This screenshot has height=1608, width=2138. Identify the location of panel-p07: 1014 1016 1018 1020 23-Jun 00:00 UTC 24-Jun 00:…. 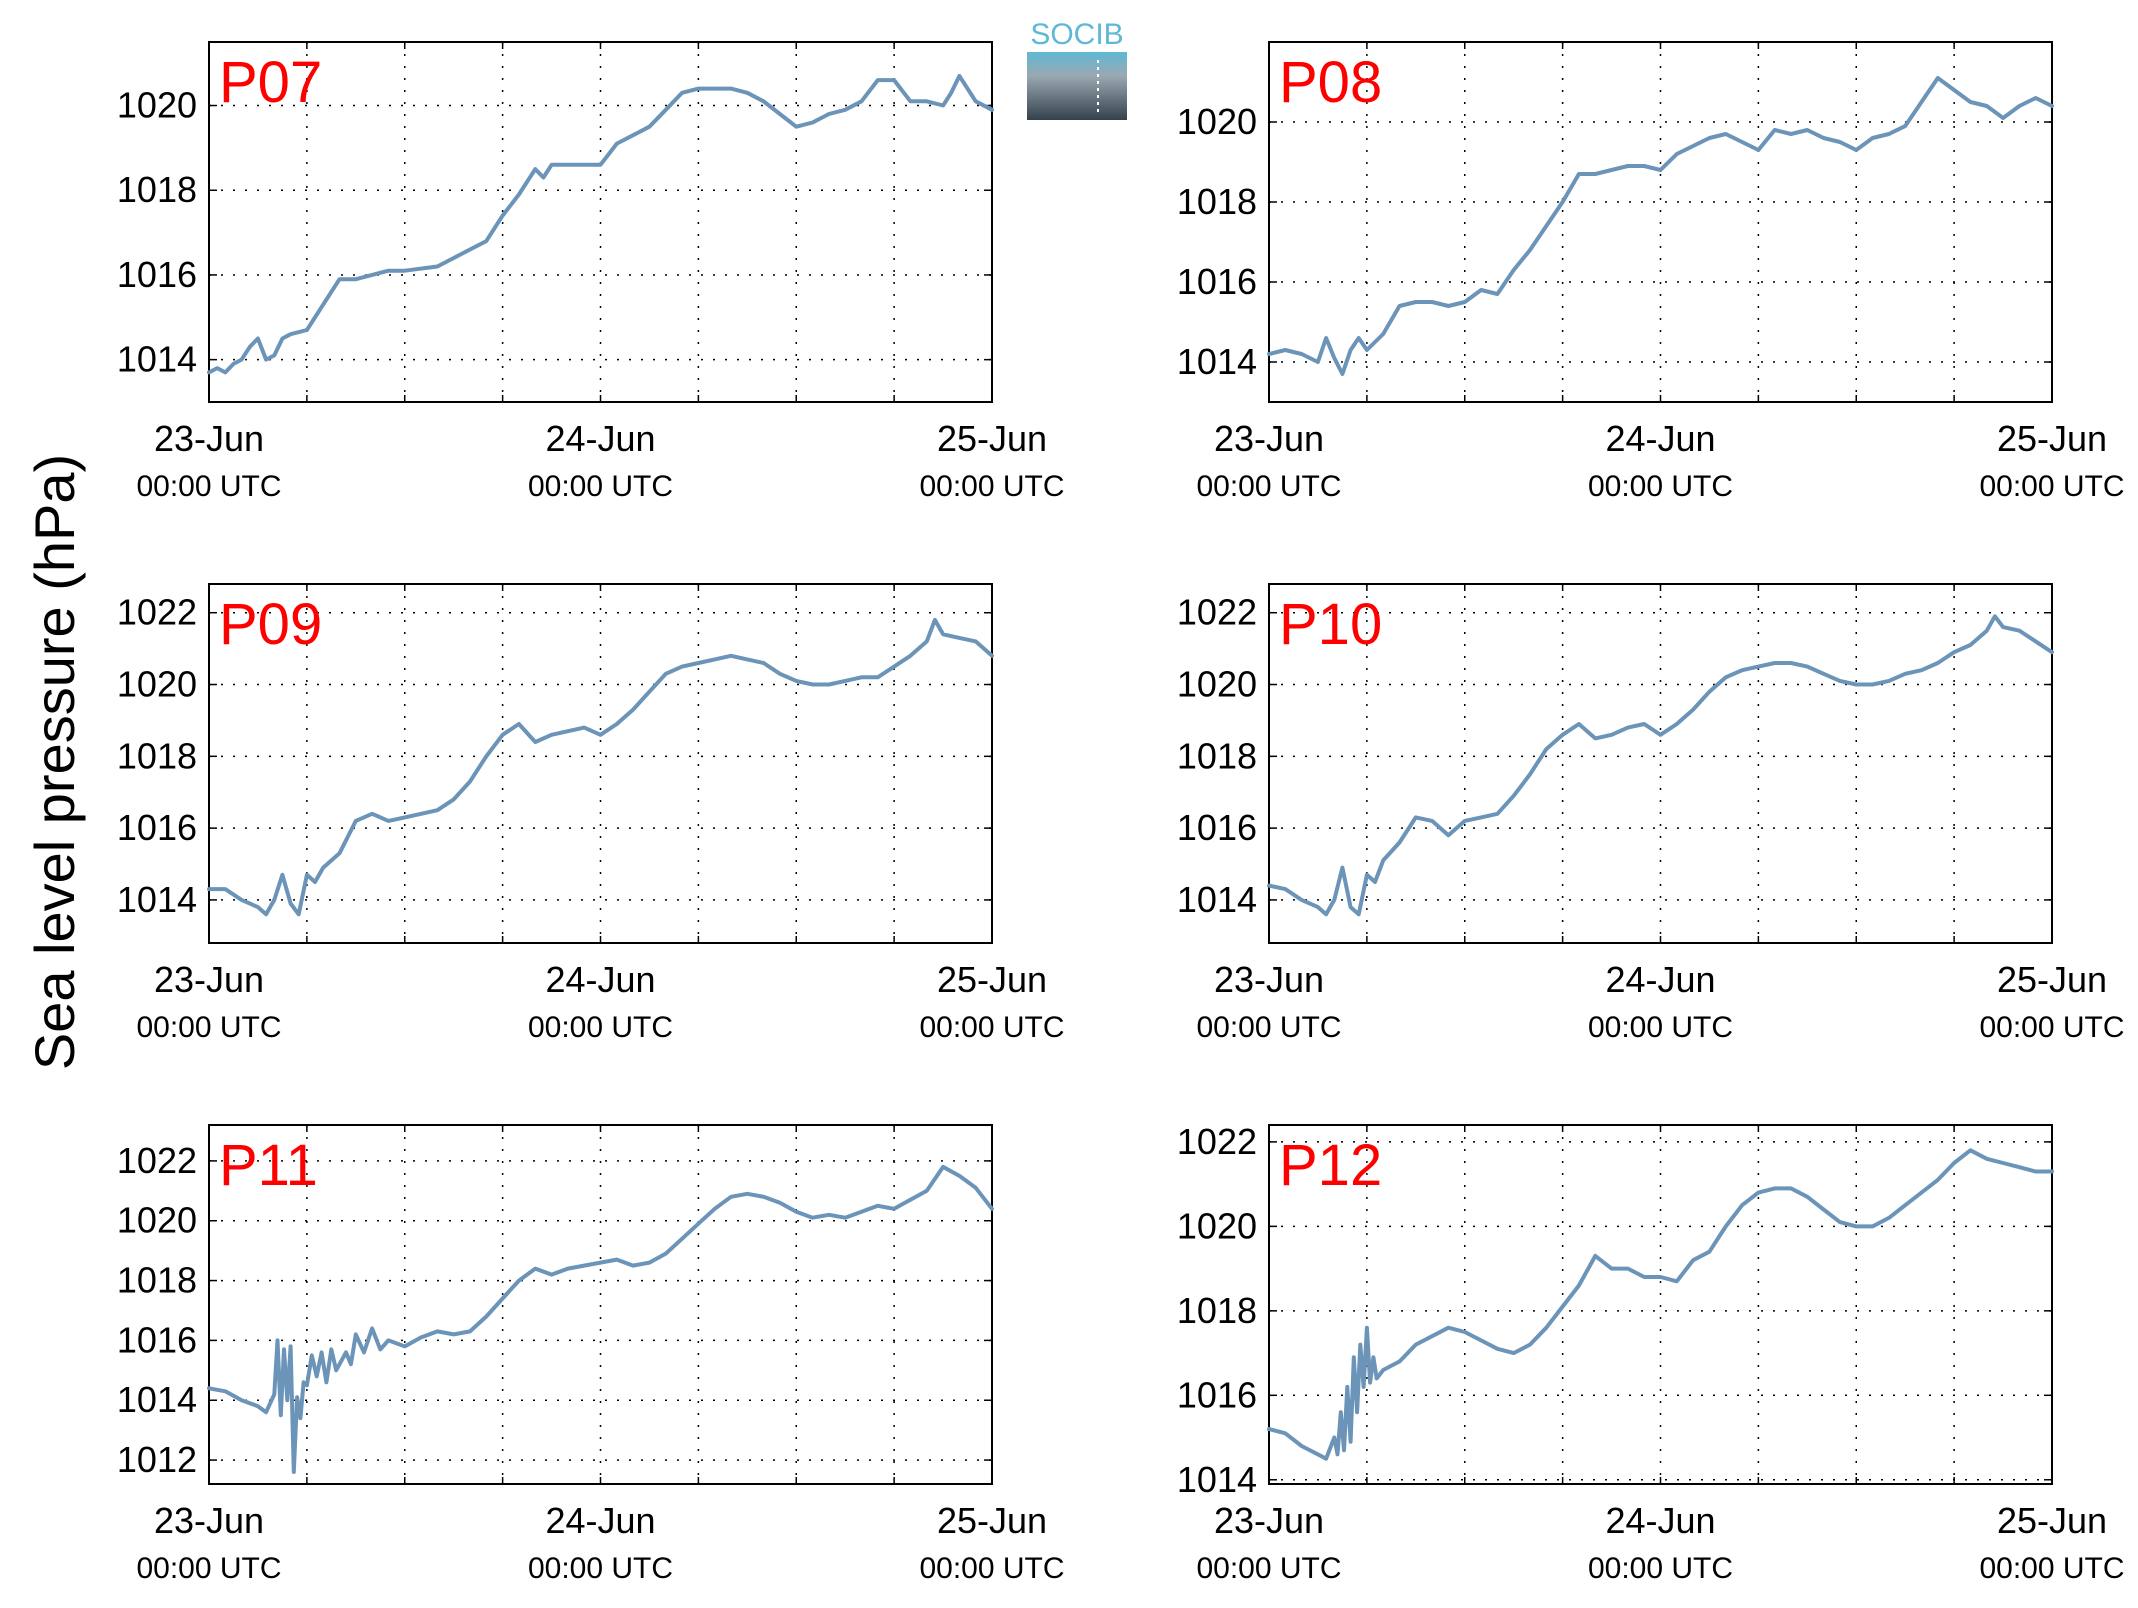
(591, 272).